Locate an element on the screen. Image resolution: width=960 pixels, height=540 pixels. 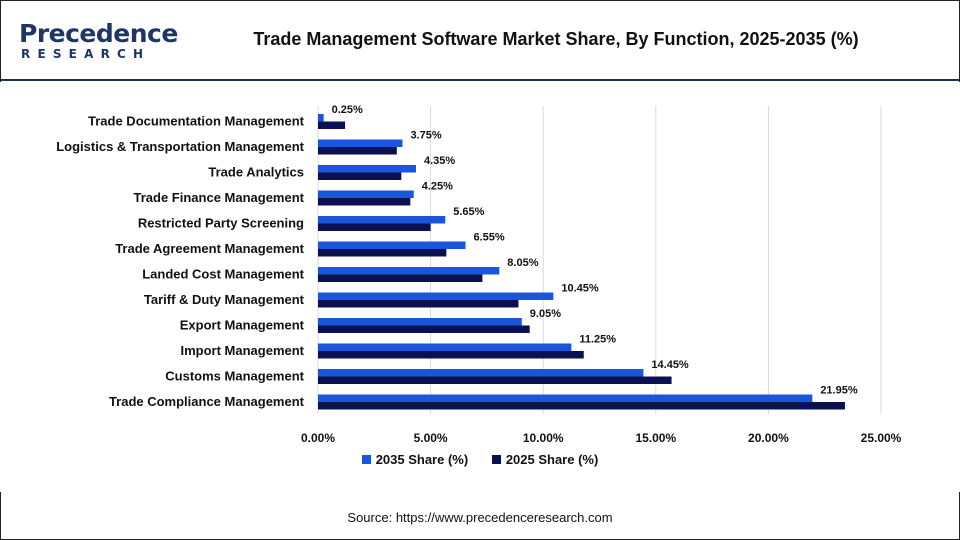
category-label: Landed Cost Management is located at coordinates (223, 274).